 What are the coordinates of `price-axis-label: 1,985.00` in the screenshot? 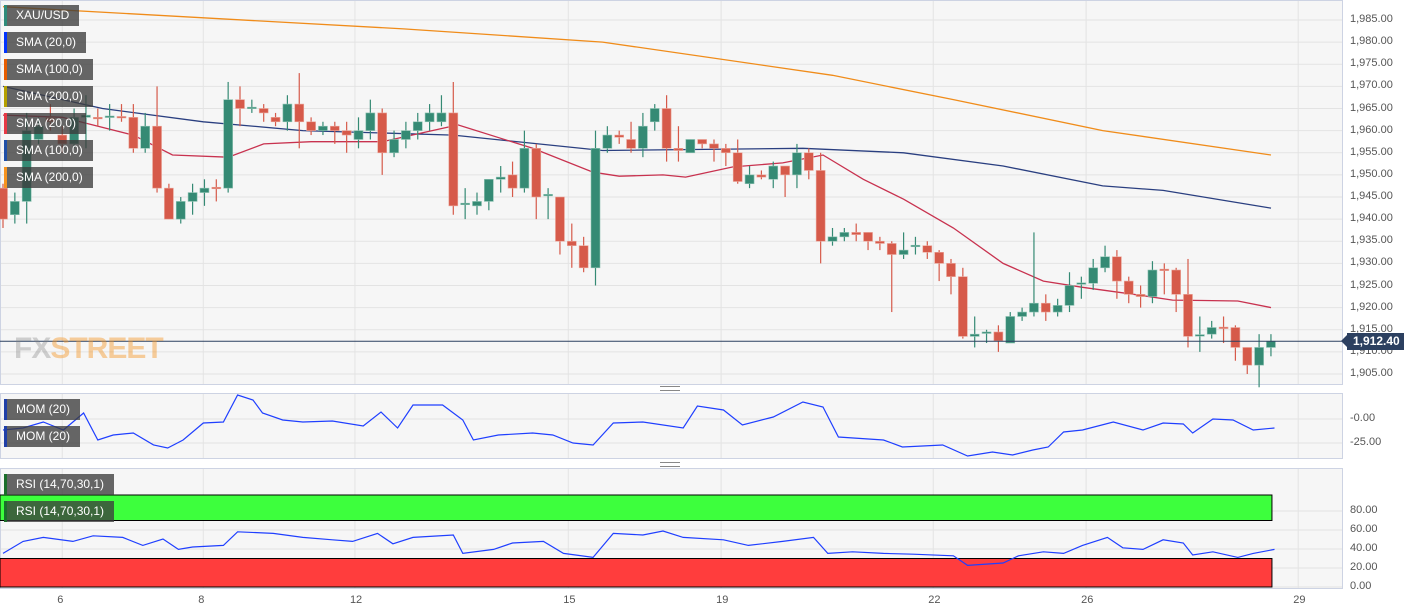 It's located at (1371, 19).